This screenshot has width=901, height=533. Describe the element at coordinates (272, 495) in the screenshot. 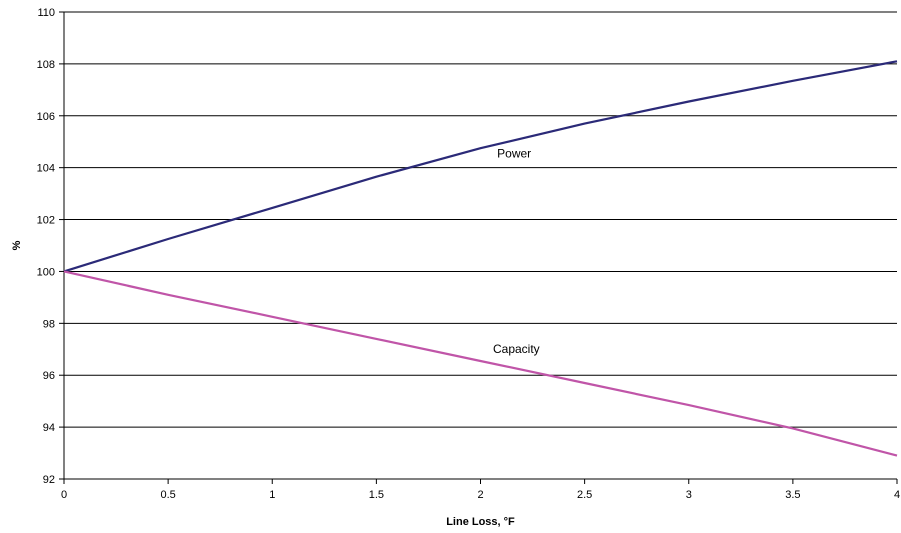

I see `x-tick-label: 1` at that location.